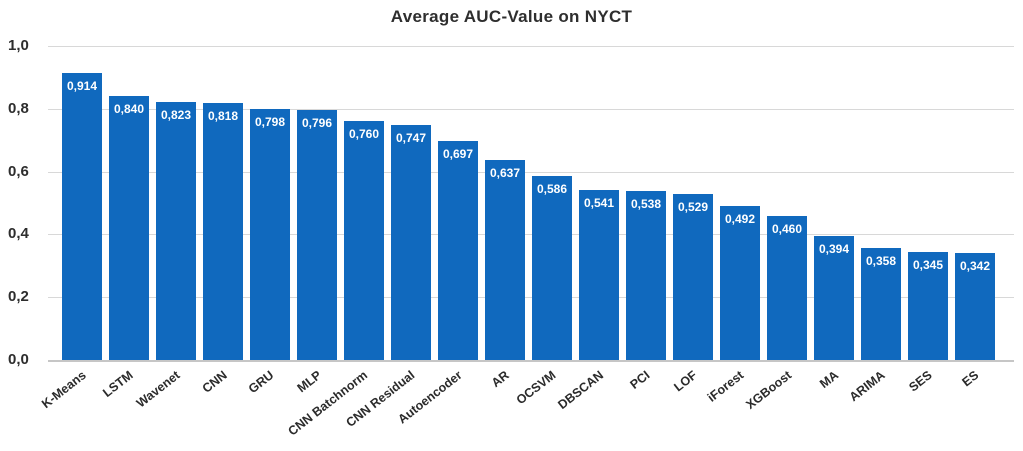 The height and width of the screenshot is (451, 1023). Describe the element at coordinates (646, 275) in the screenshot. I see `bar-PCI: 0,538` at that location.